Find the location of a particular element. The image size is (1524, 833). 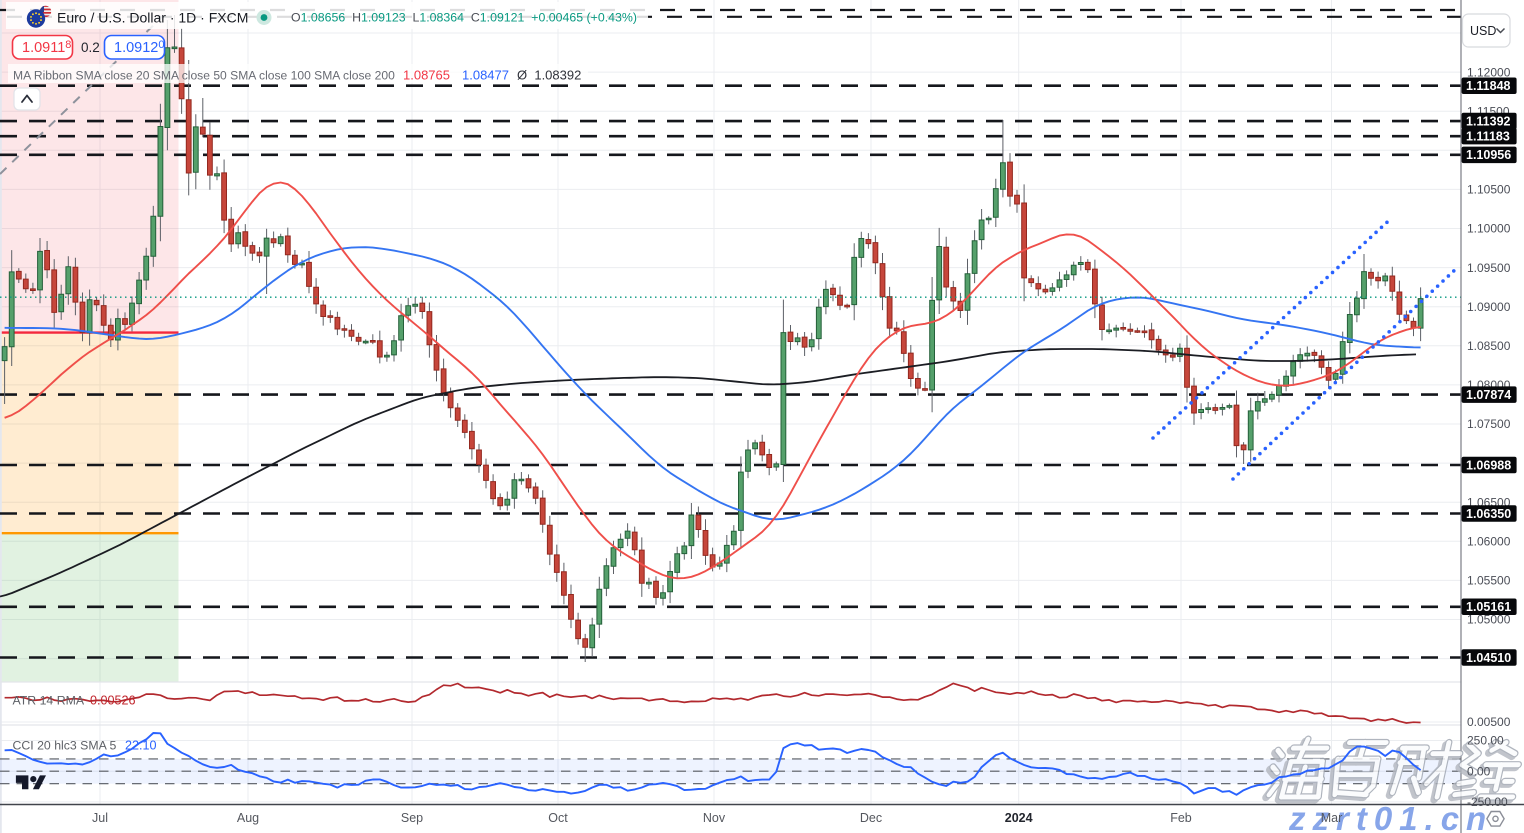

svg-text: Dec is located at coordinates (871, 818).